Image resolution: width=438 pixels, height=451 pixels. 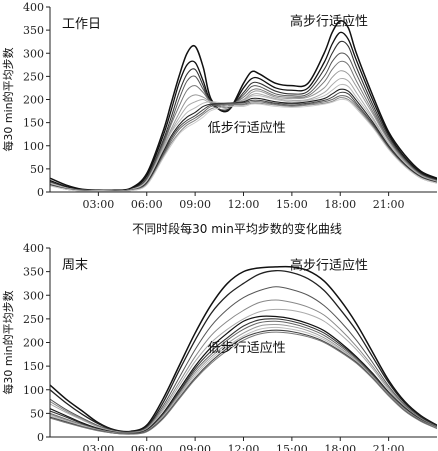 I want to click on figure-caption: 不同时段每30 min平均步数的变化曲线, so click(x=237, y=228).